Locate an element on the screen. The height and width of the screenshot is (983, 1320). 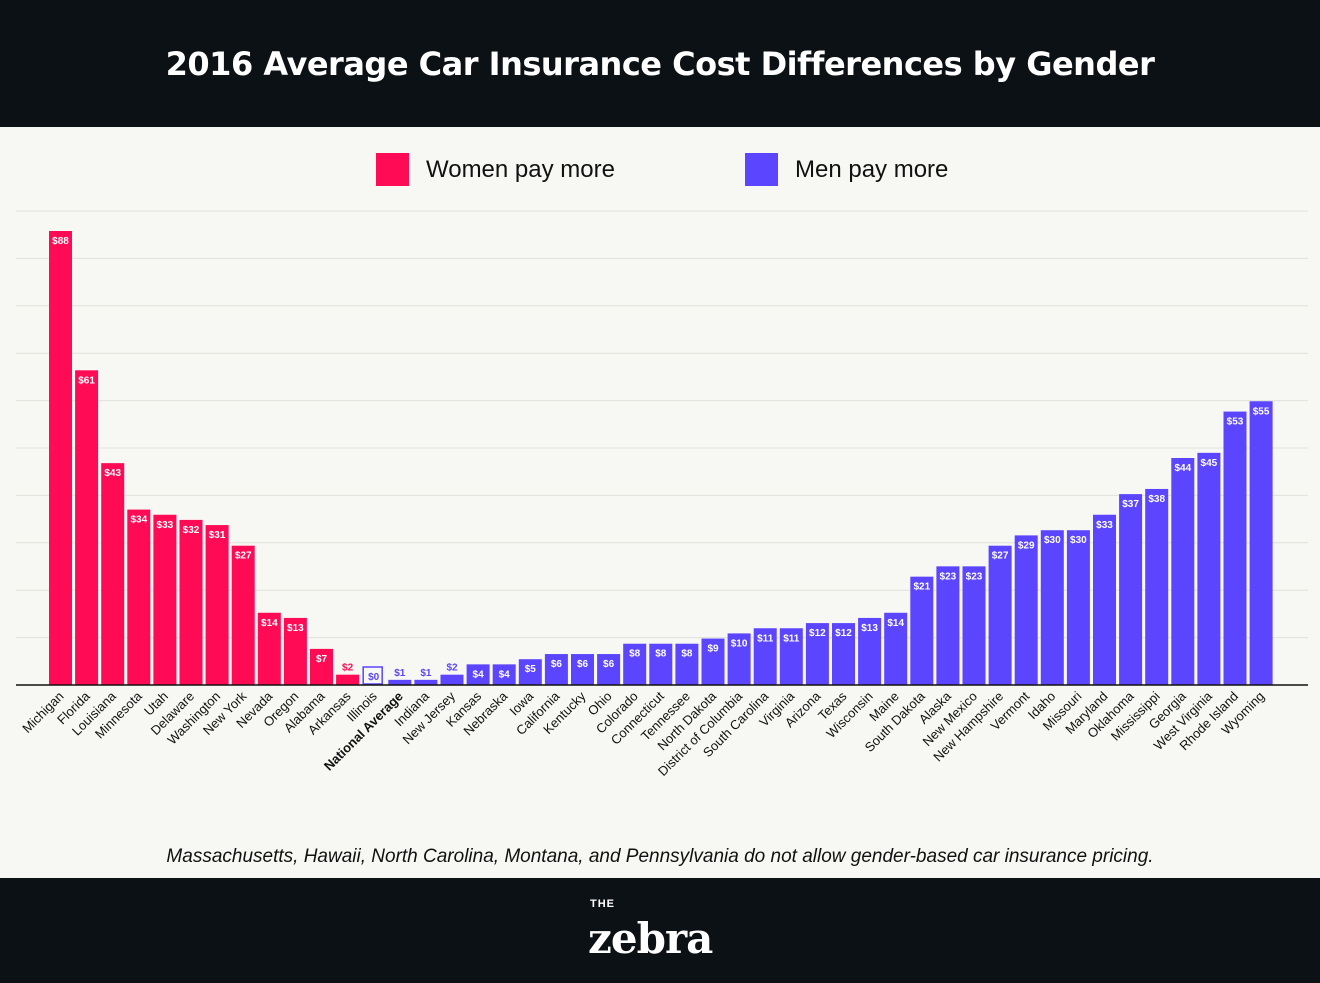
data-label: $7 is located at coordinates (322, 659).